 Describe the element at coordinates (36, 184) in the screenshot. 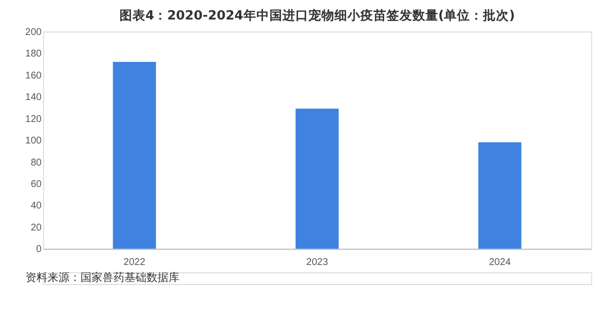

I see `y-tick-label: 60` at that location.